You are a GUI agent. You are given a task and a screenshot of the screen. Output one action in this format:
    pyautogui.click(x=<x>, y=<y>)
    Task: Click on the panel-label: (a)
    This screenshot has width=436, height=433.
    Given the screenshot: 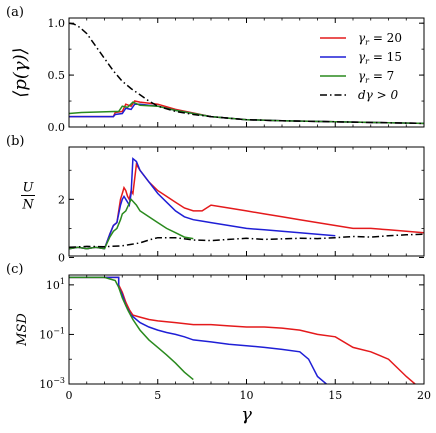 What is the action you would take?
    pyautogui.click(x=15, y=12)
    